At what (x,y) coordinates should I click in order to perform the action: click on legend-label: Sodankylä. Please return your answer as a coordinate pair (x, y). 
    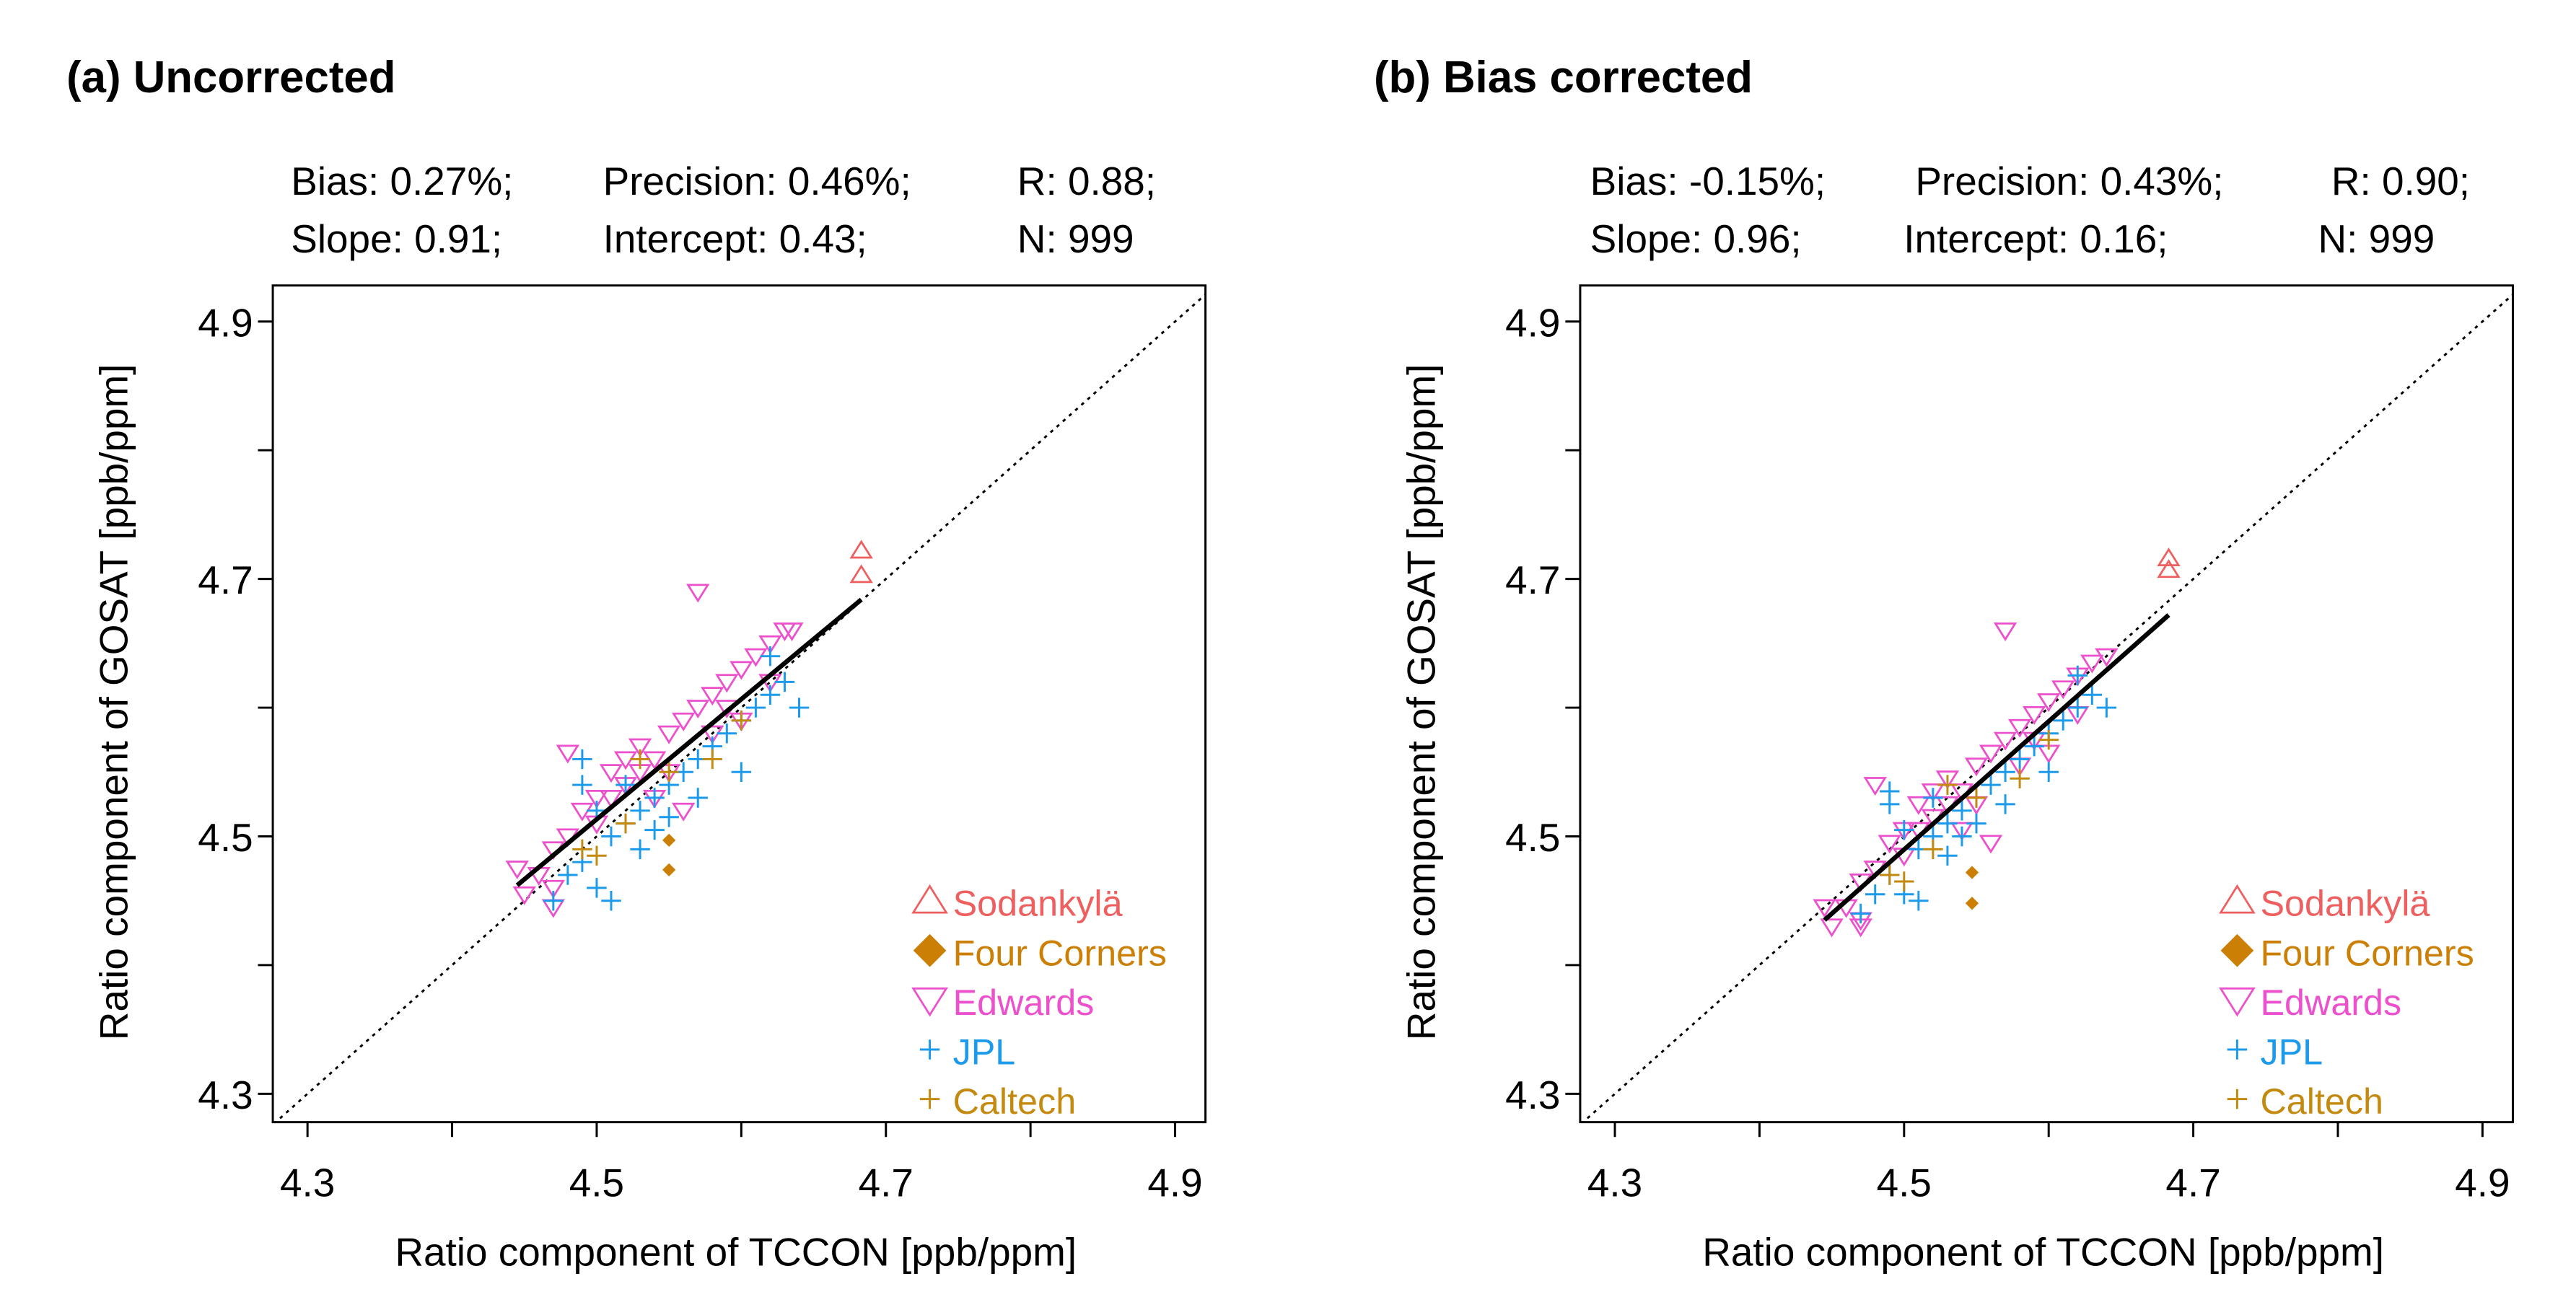
    Looking at the image, I should click on (1038, 903).